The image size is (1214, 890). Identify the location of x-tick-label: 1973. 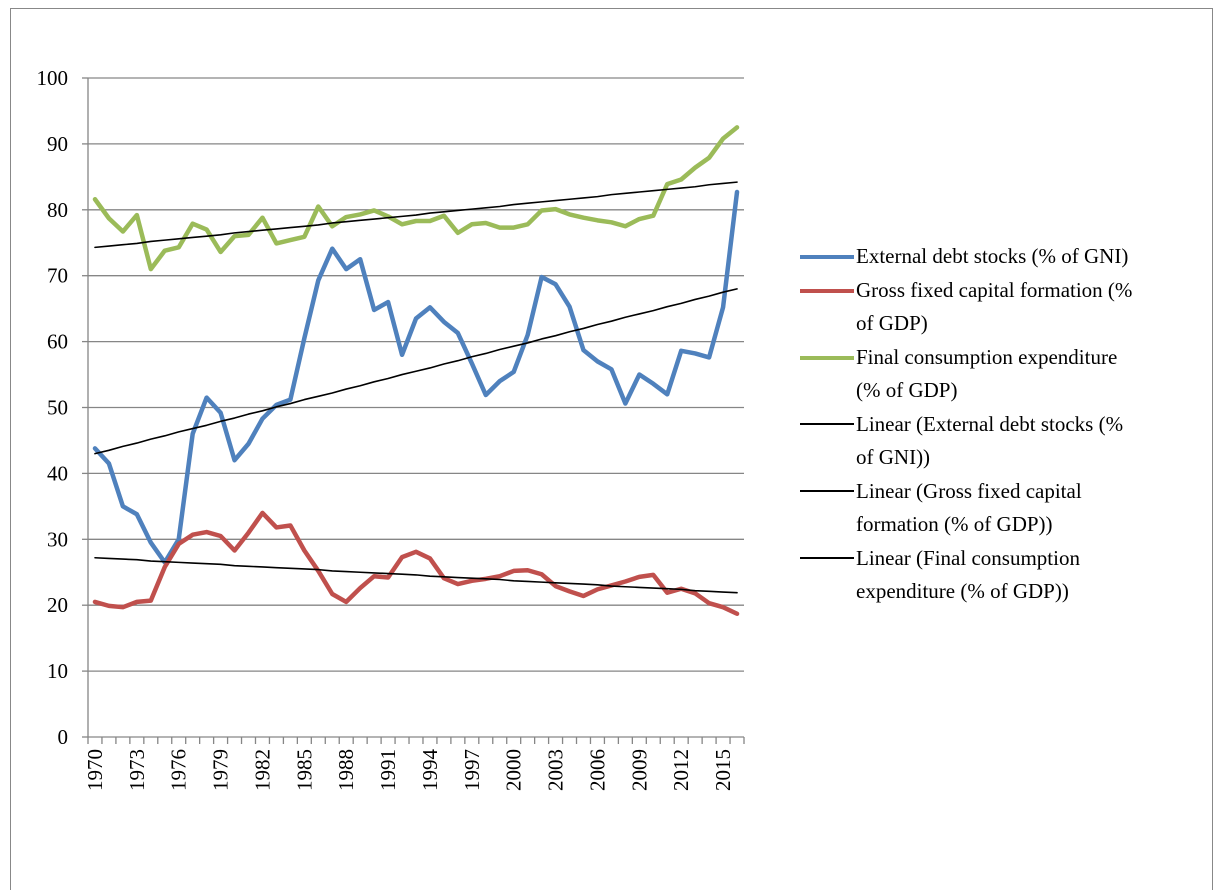
(137, 770).